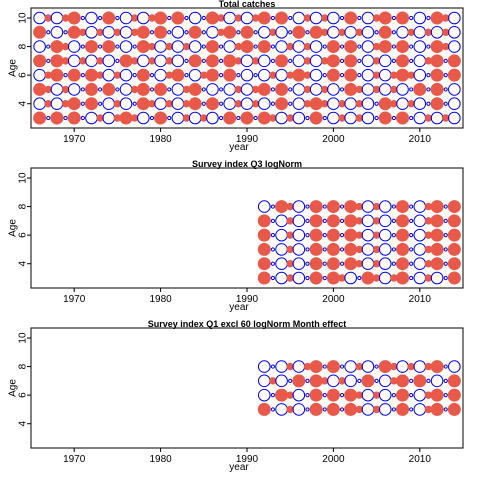  What do you see at coordinates (333, 139) in the screenshot?
I see `x-tick-label: 2000` at bounding box center [333, 139].